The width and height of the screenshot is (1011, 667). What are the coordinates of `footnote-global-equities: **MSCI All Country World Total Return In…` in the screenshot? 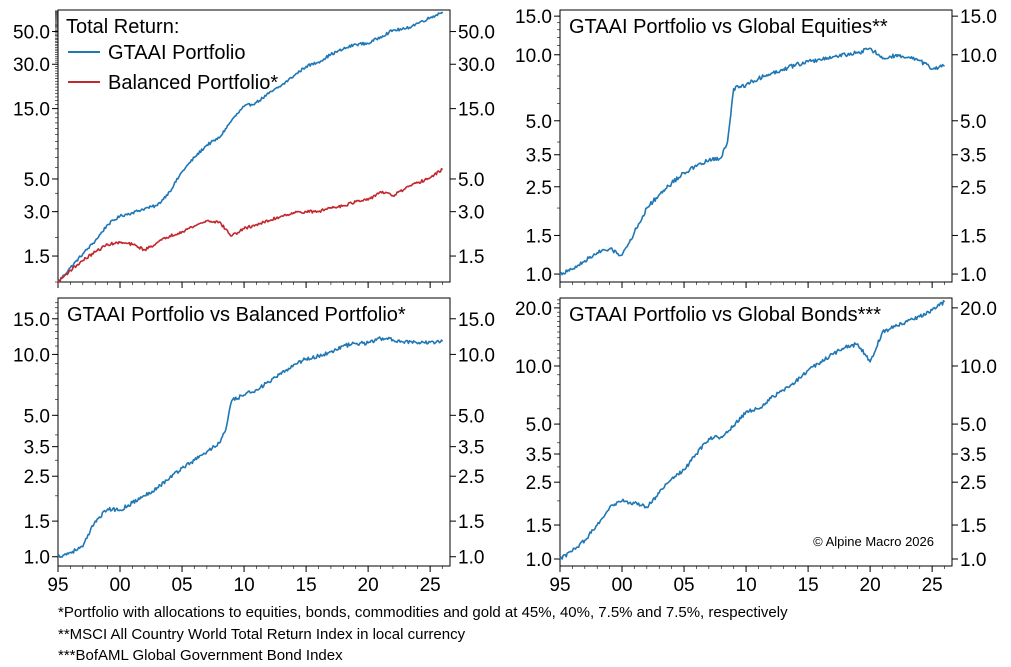 It's located at (262, 634).